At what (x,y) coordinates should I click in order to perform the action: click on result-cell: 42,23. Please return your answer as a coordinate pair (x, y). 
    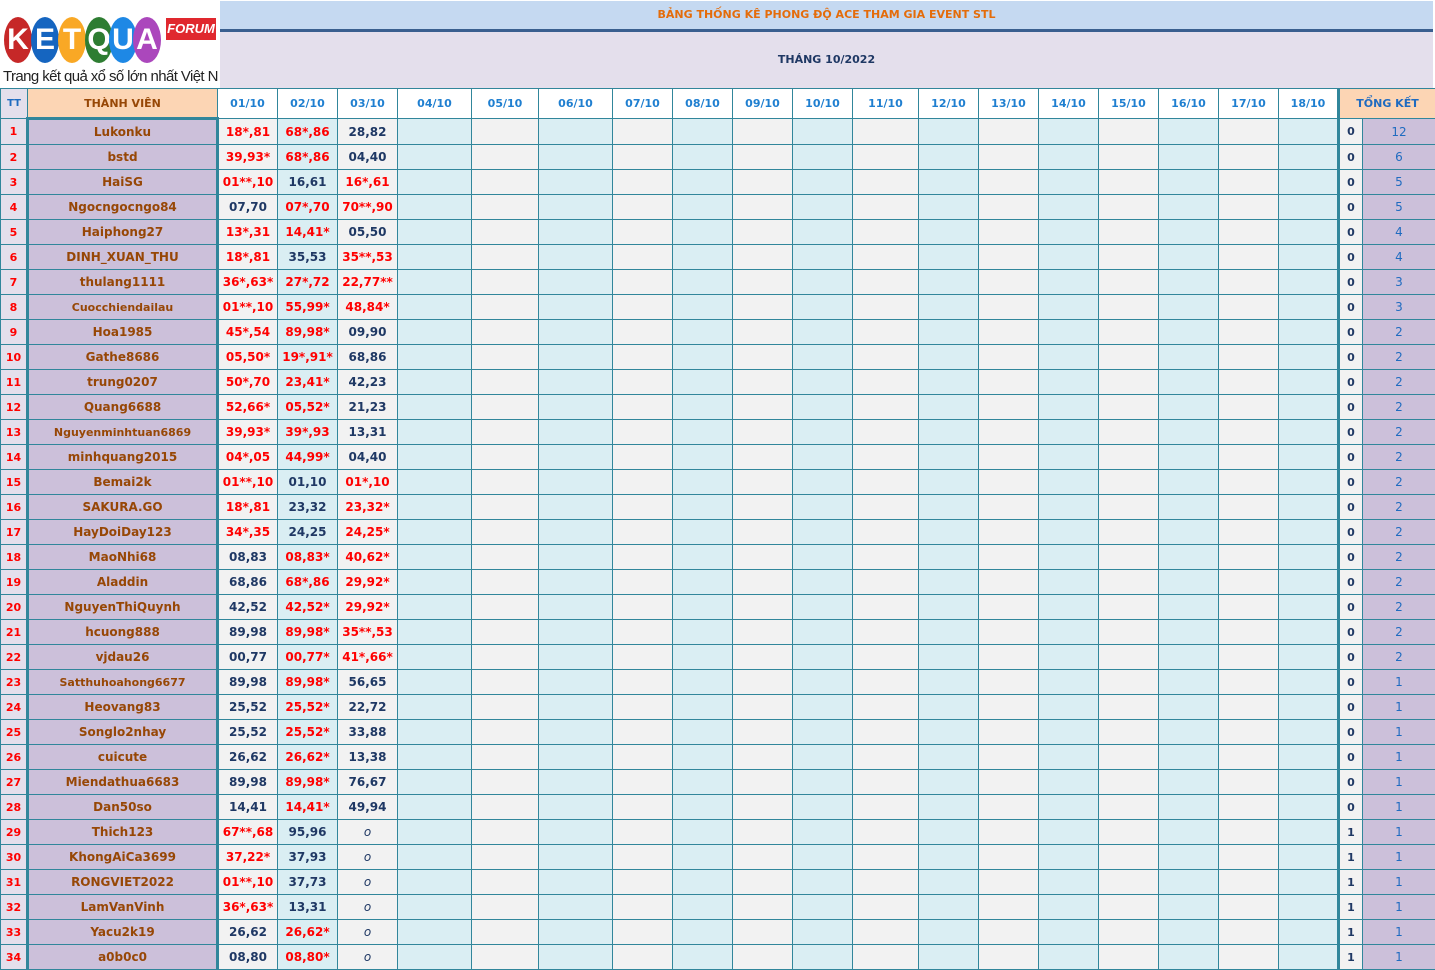
    Looking at the image, I should click on (368, 382).